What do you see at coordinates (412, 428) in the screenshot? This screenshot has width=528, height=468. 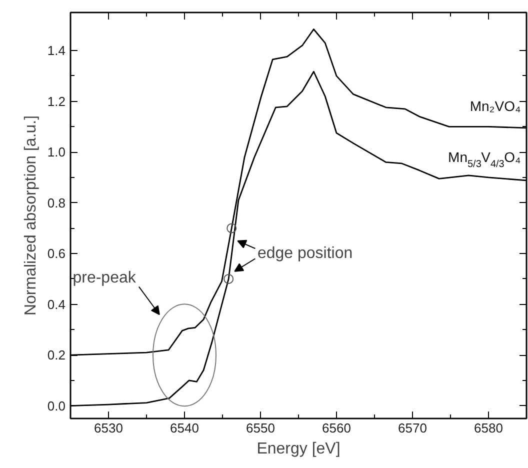 I see `x-tick-label: 6570` at bounding box center [412, 428].